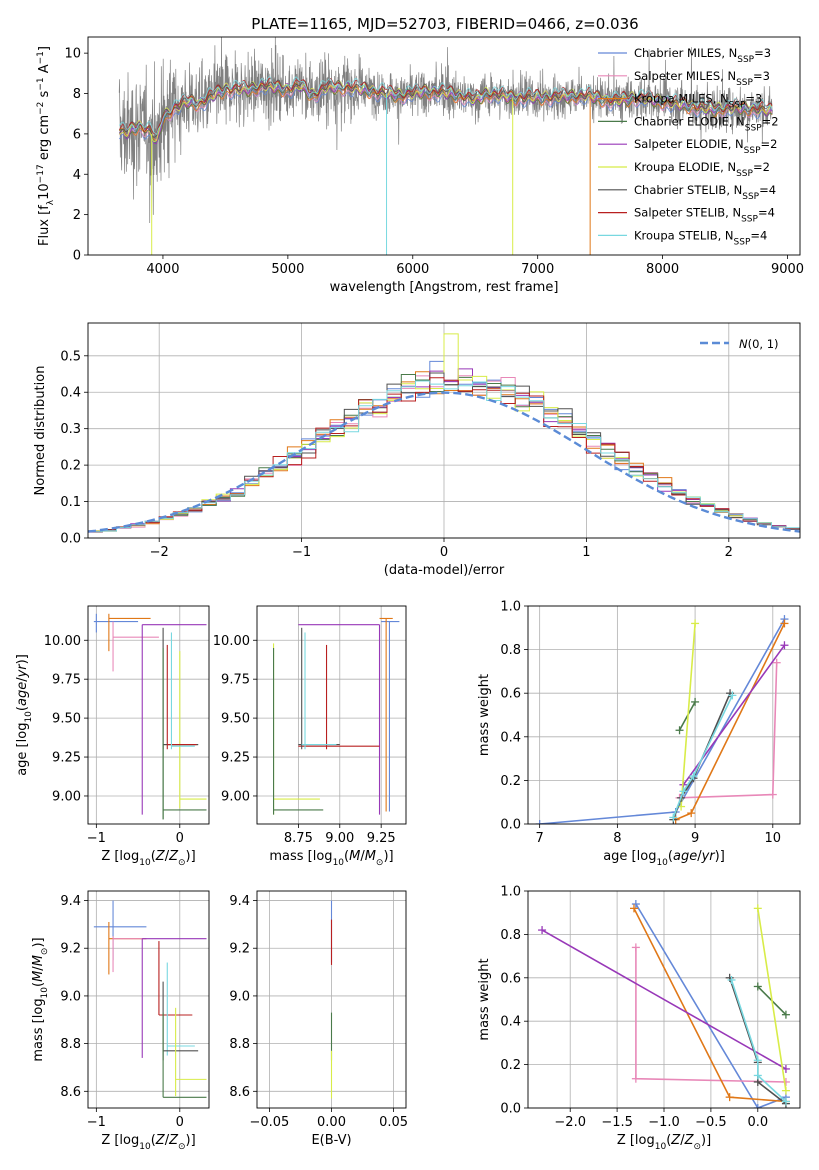 The height and width of the screenshot is (1170, 819). I want to click on y-tick-label: 9.00, so click(66, 796).